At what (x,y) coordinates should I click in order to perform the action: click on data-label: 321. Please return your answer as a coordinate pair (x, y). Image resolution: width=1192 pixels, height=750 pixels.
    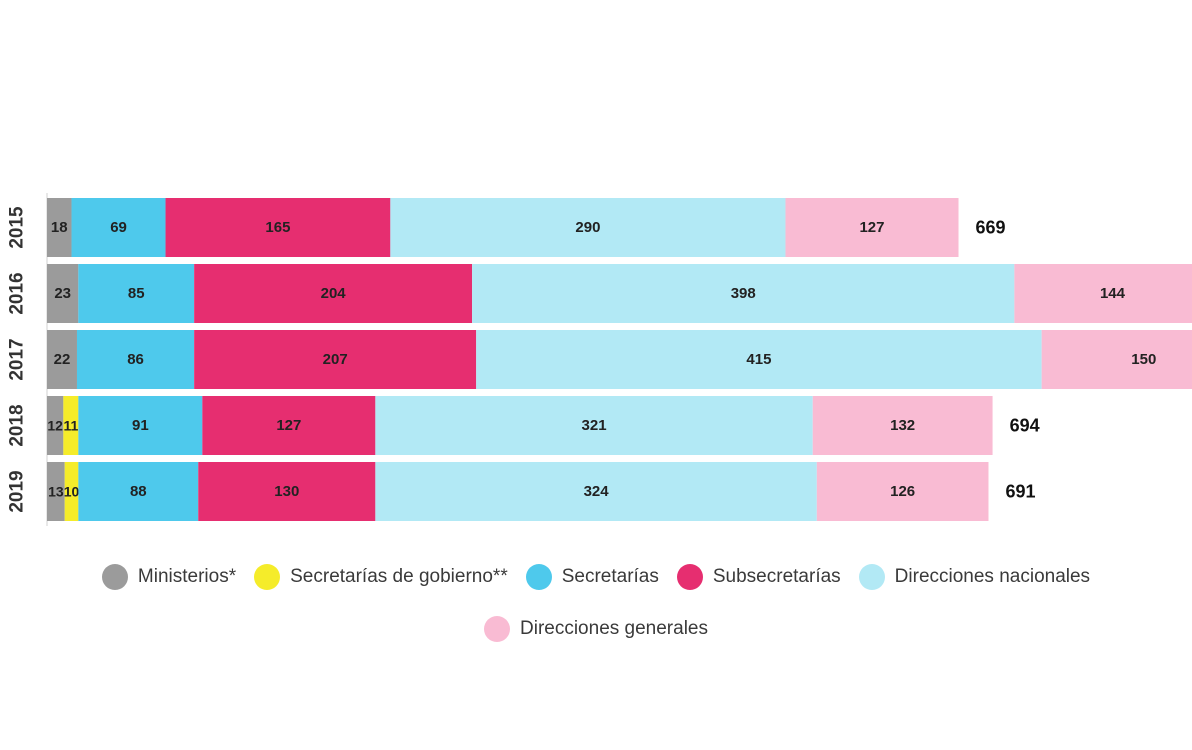
    Looking at the image, I should click on (594, 425).